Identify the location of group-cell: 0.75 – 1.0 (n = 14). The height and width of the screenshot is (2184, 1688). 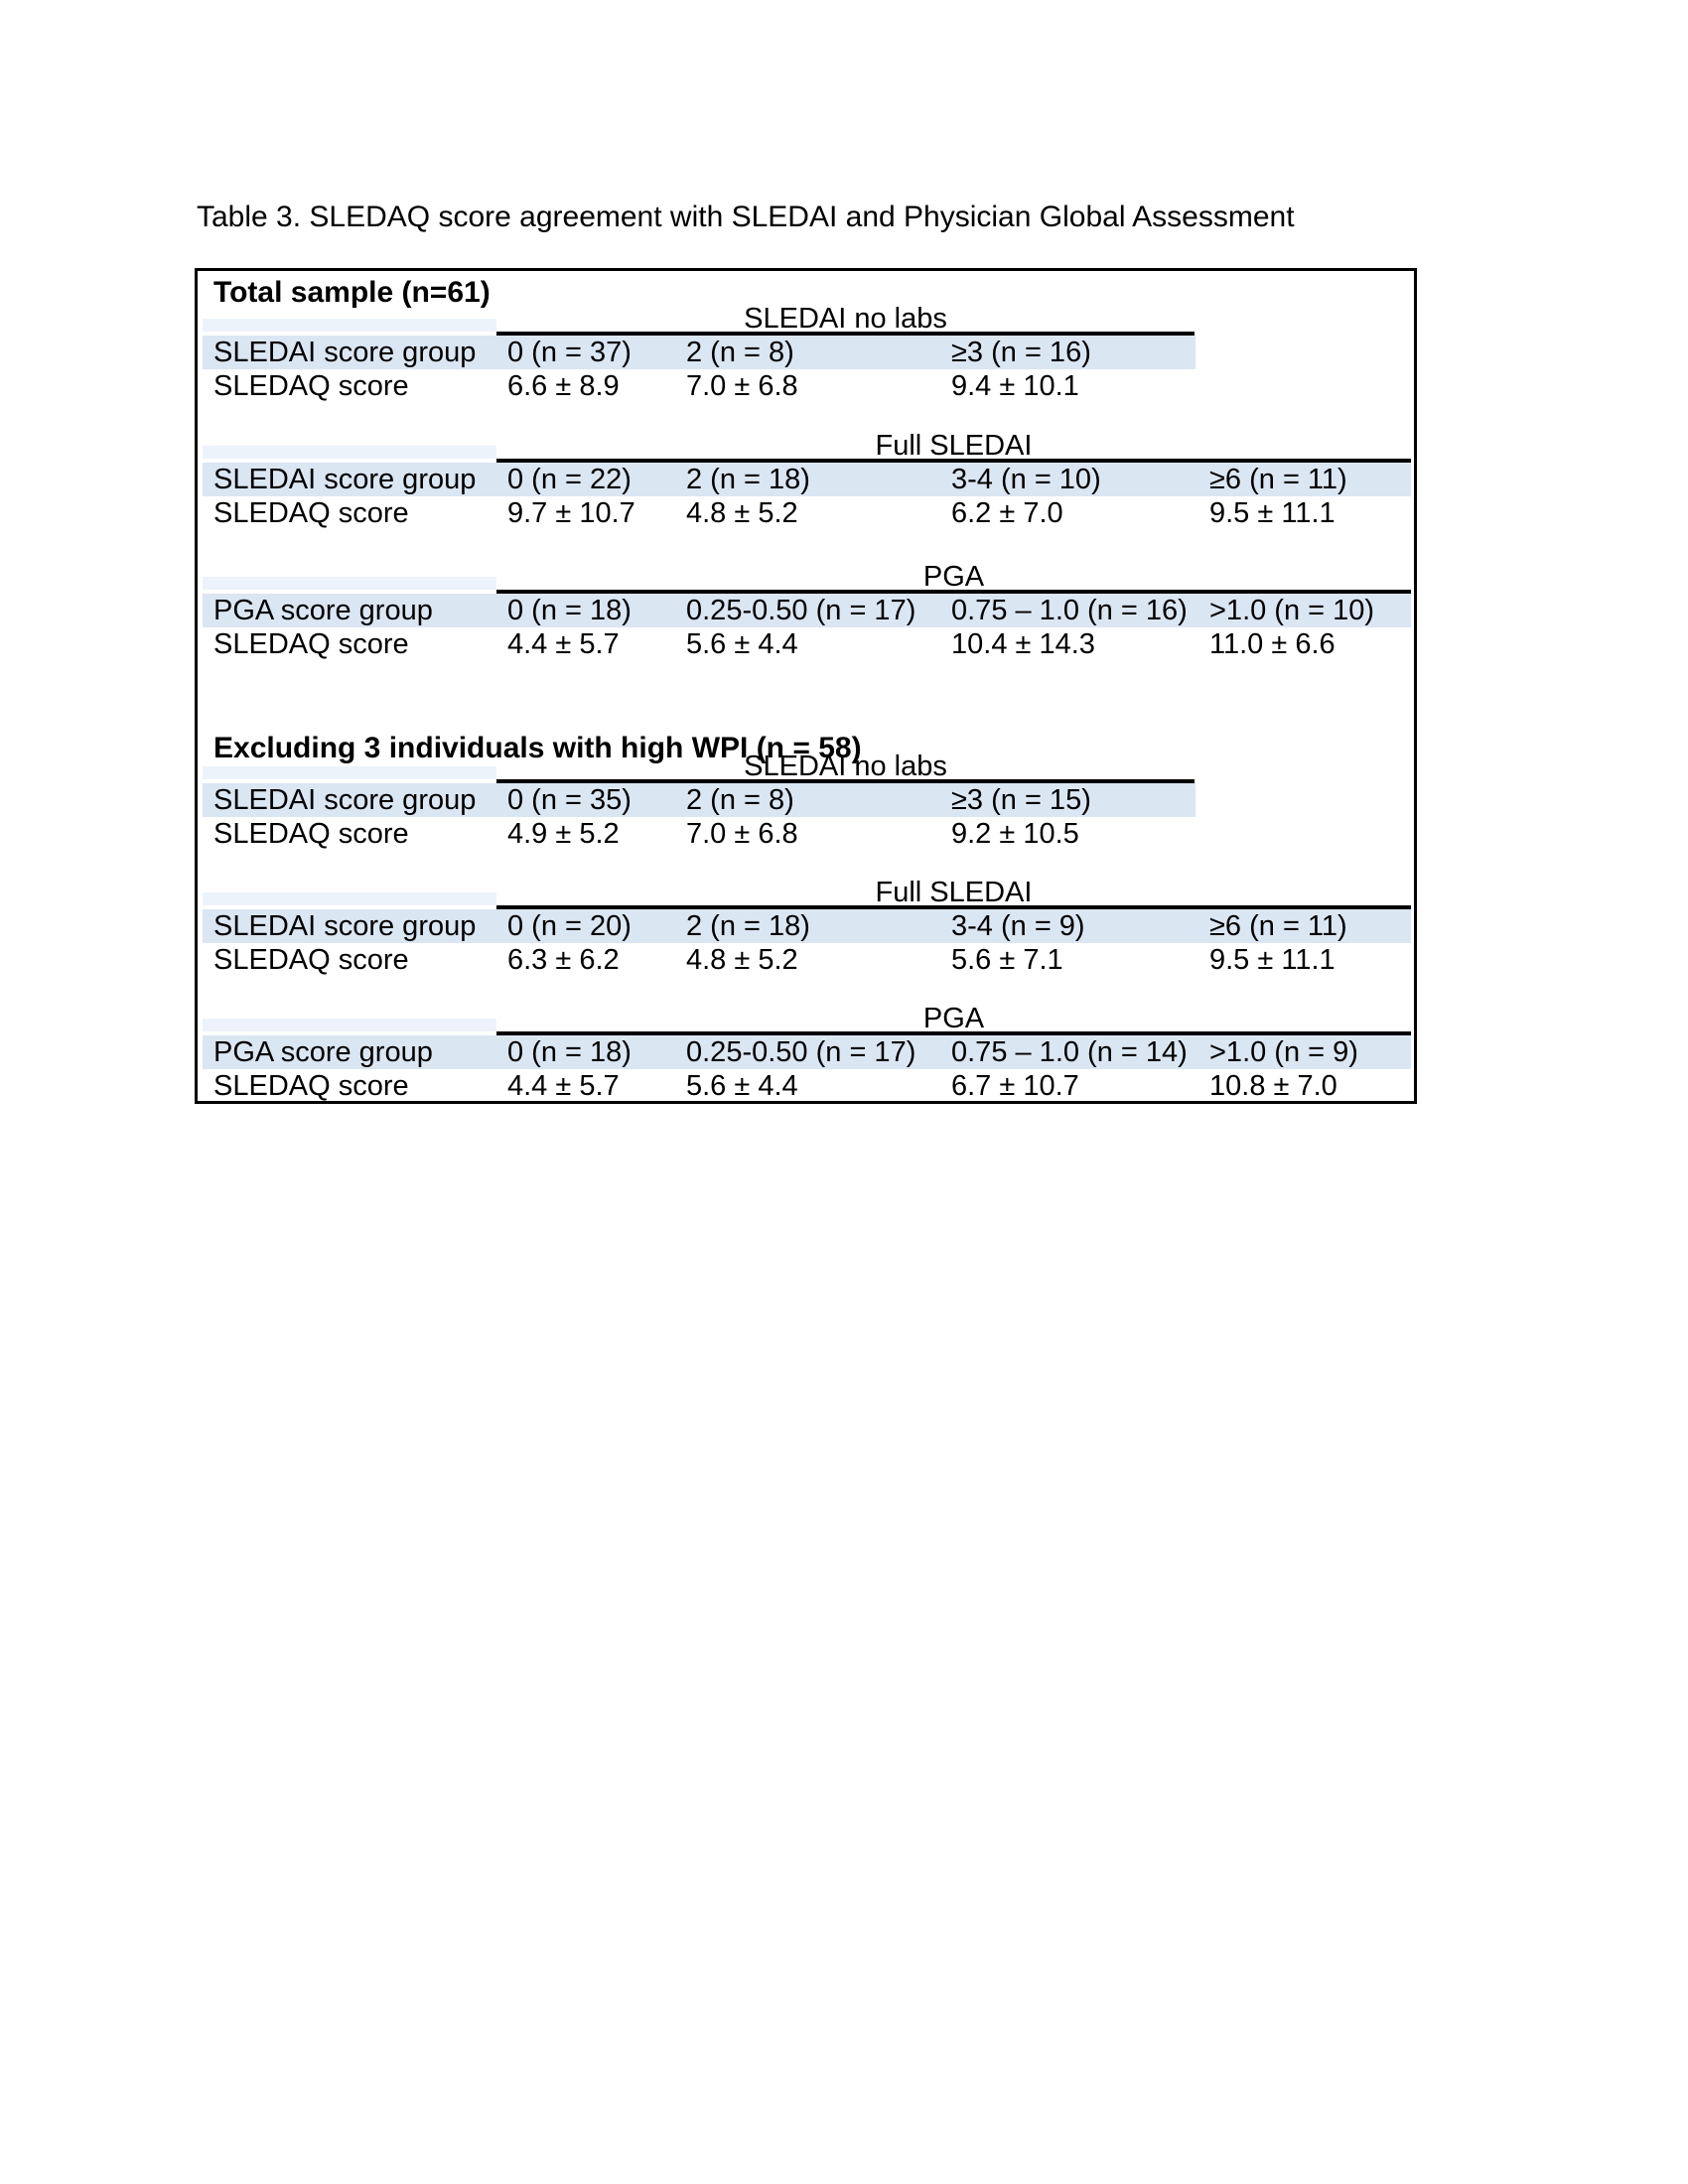
(1069, 1052).